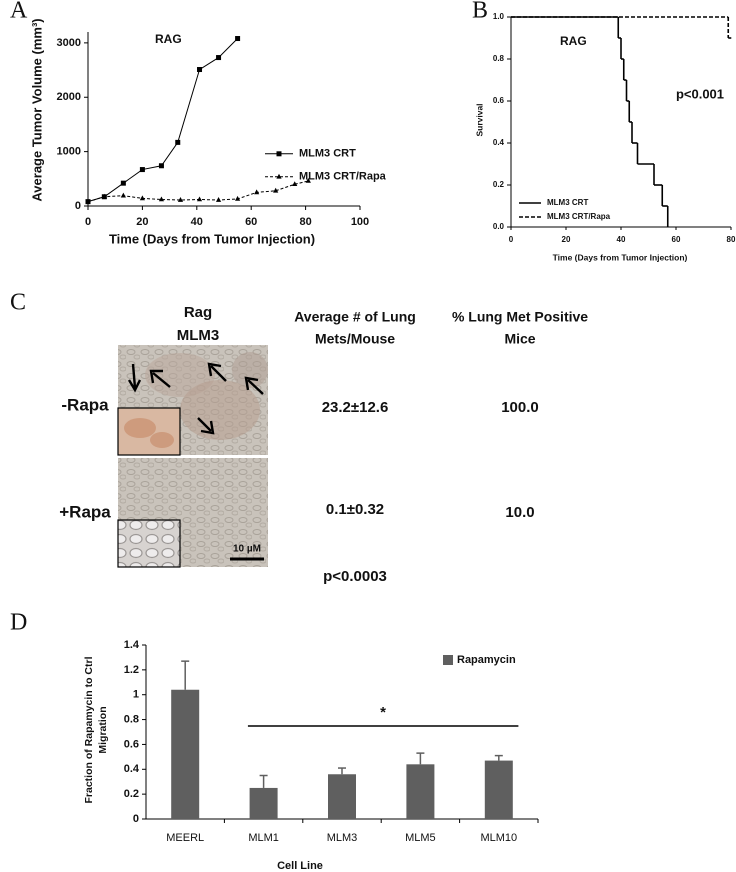 Image resolution: width=736 pixels, height=872 pixels. I want to click on column-header: Mice, so click(519, 339).